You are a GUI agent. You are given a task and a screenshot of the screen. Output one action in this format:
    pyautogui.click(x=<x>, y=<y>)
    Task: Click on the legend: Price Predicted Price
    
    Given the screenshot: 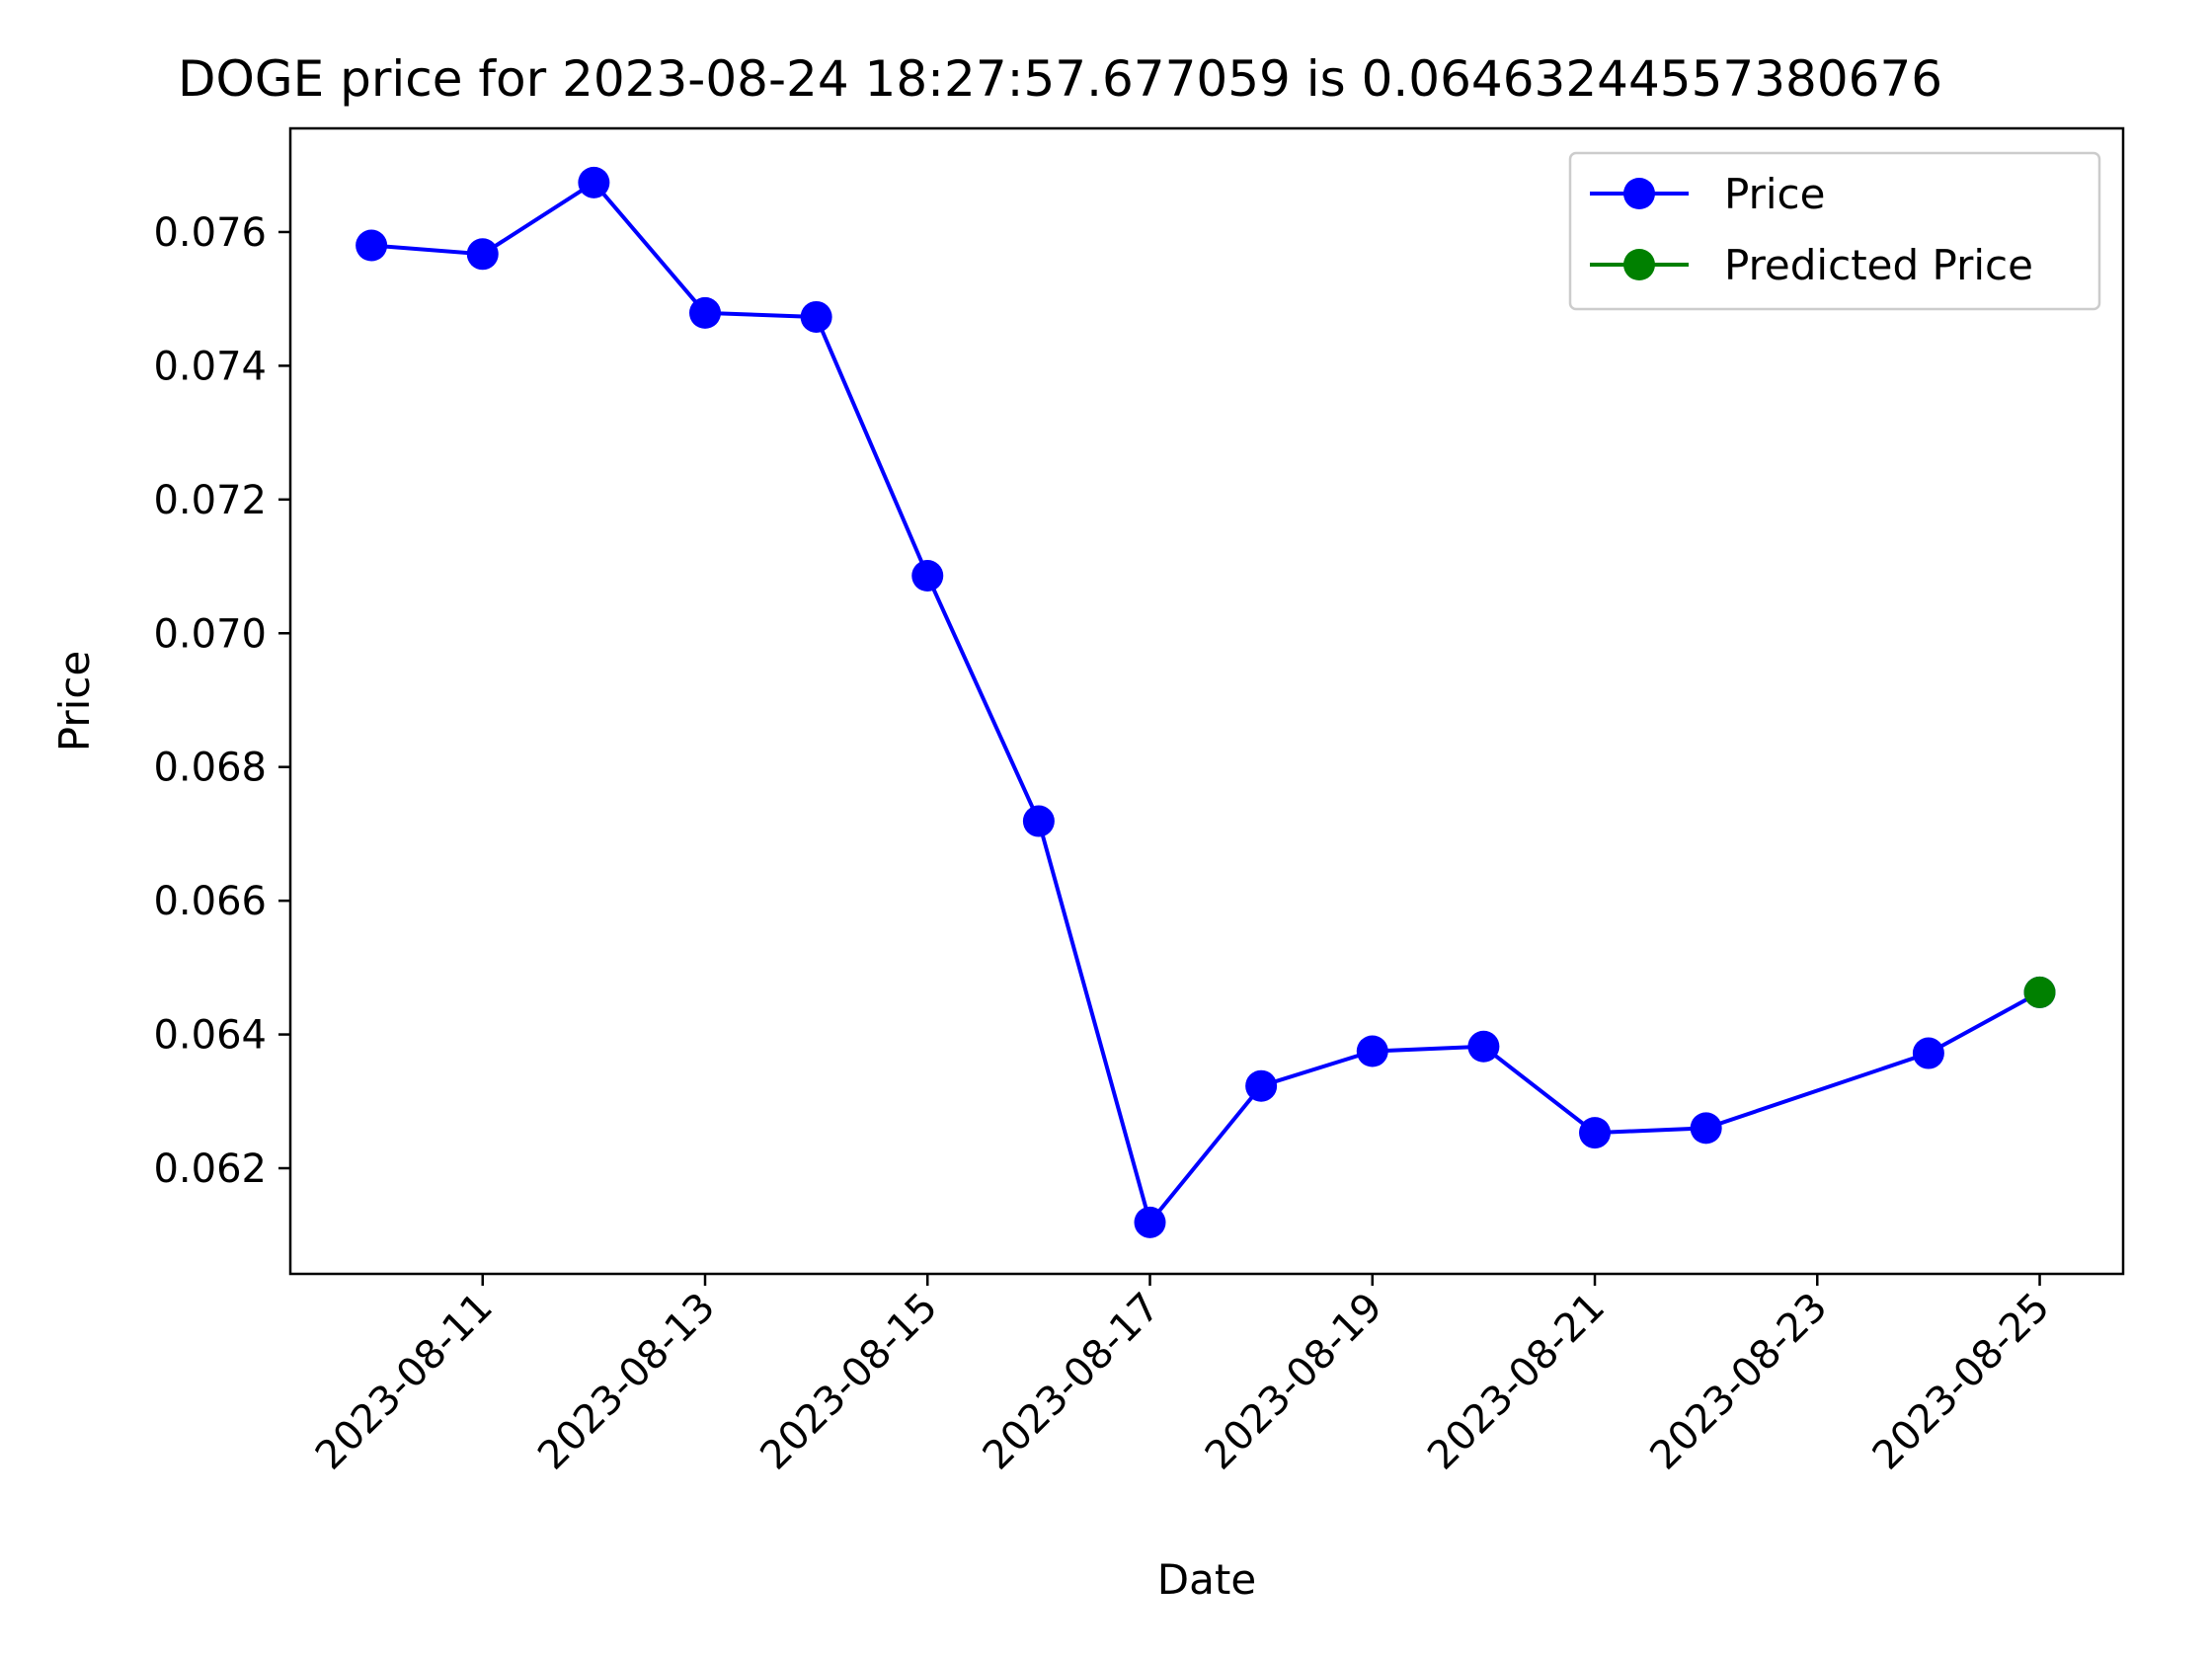 What is the action you would take?
    pyautogui.click(x=1835, y=231)
    